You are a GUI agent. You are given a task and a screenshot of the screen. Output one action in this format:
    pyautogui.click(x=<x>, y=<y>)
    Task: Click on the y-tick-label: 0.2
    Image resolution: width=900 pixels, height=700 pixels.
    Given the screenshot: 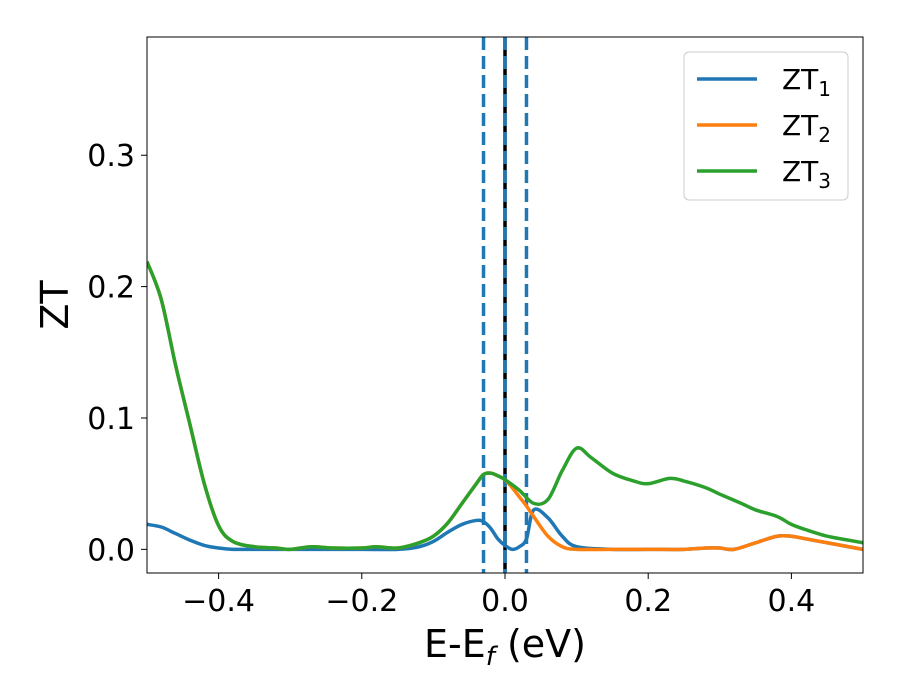 What is the action you would take?
    pyautogui.click(x=111, y=288)
    